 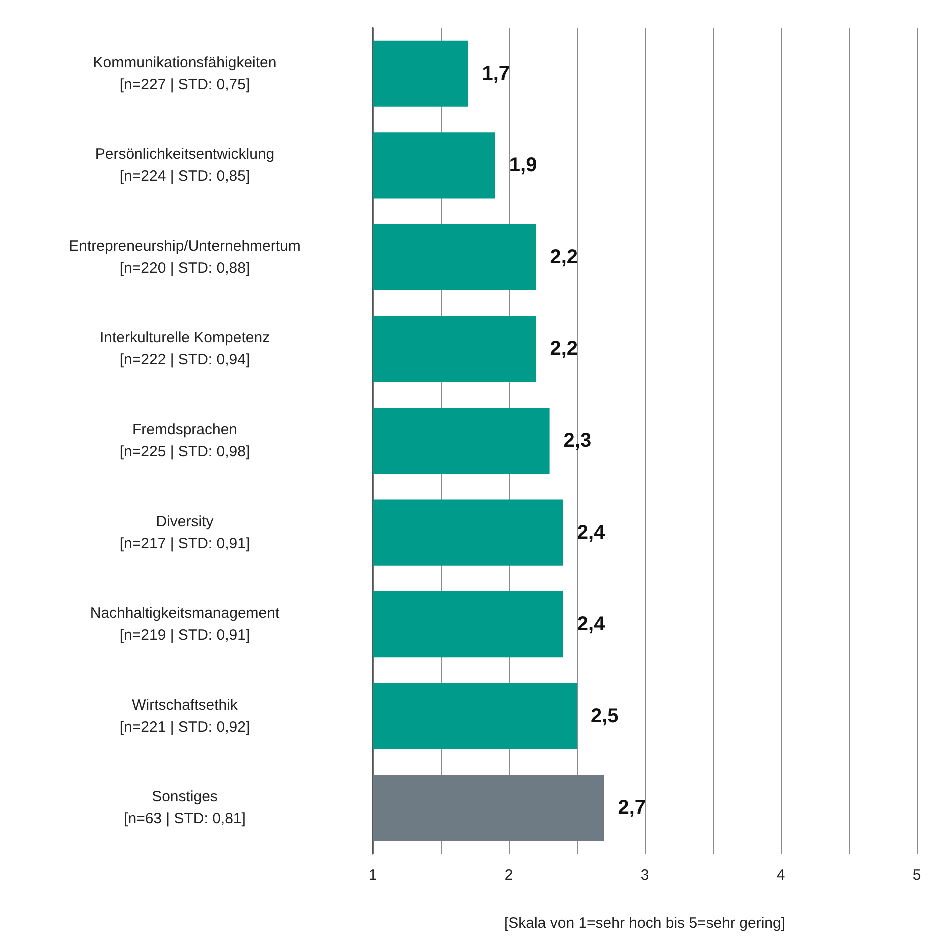 What do you see at coordinates (185, 624) in the screenshot?
I see `y-tick-label: Nachhaltigkeitsmanagement [n=219 | STD: 0,91]` at bounding box center [185, 624].